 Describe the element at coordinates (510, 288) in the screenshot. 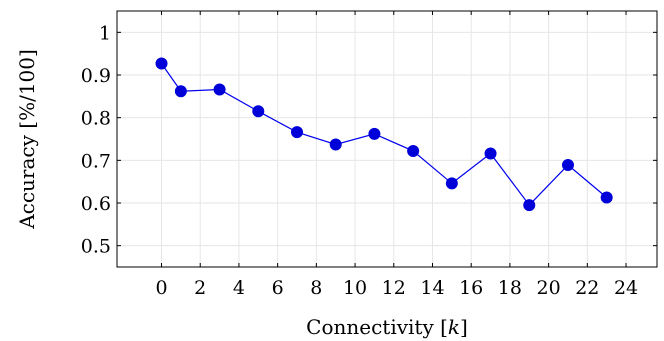

I see `x-tick-label: 18` at that location.